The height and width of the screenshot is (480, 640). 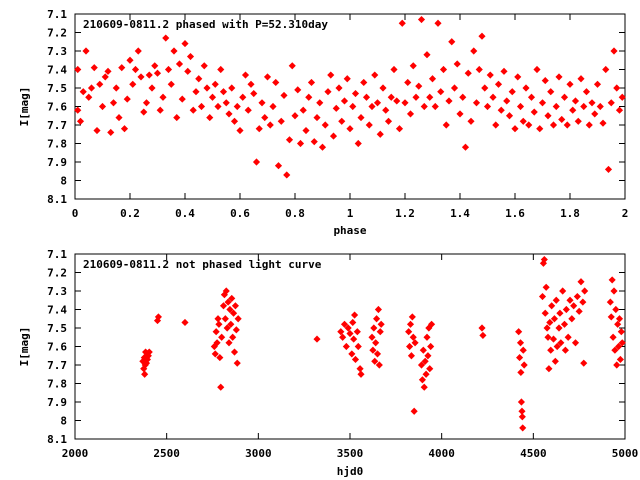 What do you see at coordinates (24, 347) in the screenshot?
I see `y-axis-label: I[mag]` at bounding box center [24, 347].